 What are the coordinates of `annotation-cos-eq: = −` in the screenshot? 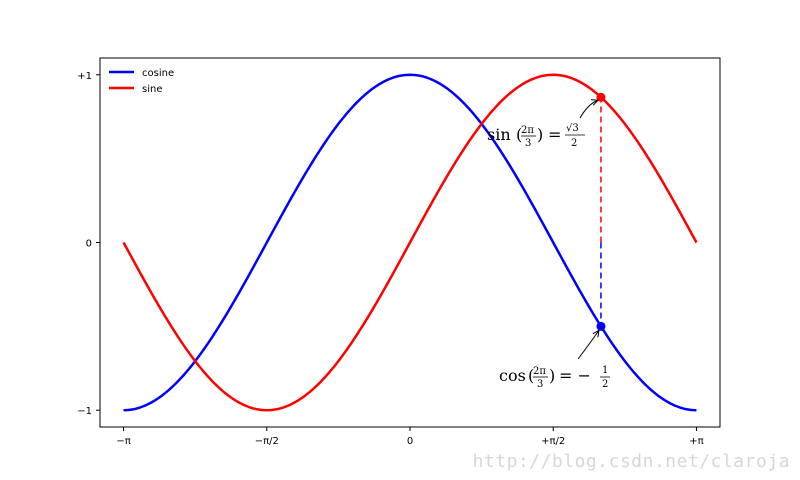 It's located at (575, 375).